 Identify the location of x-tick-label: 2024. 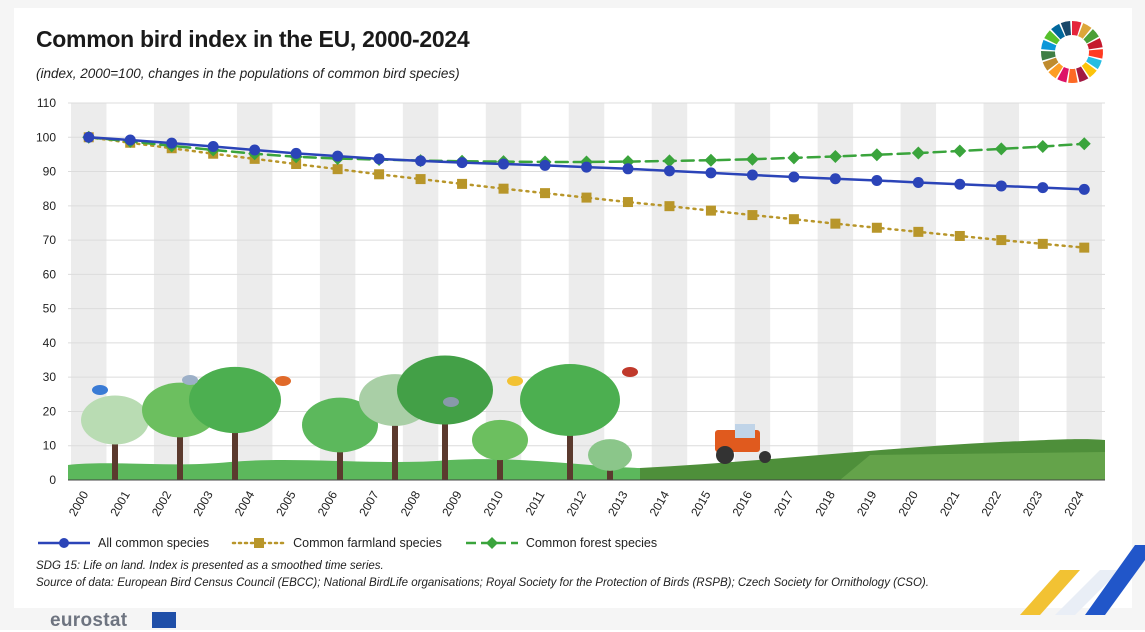
(1074, 503).